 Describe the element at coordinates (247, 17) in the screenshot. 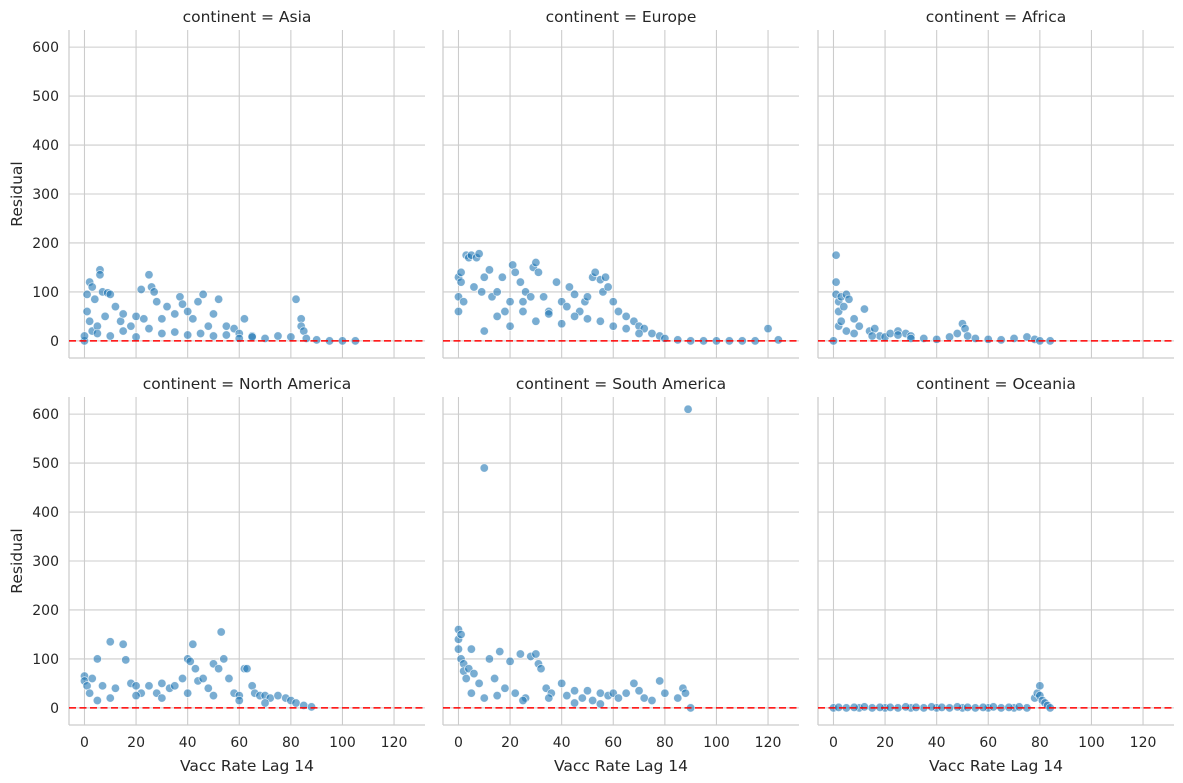

I see `panel-title: continent = Asia` at that location.